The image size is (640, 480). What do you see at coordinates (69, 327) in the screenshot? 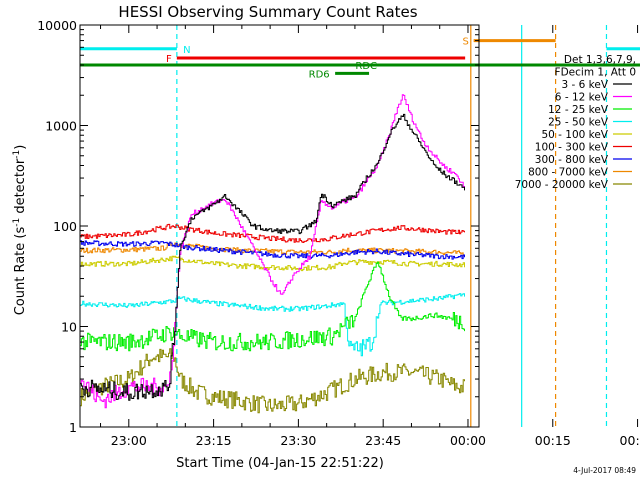
I see `y-tick-label: 10` at bounding box center [69, 327].